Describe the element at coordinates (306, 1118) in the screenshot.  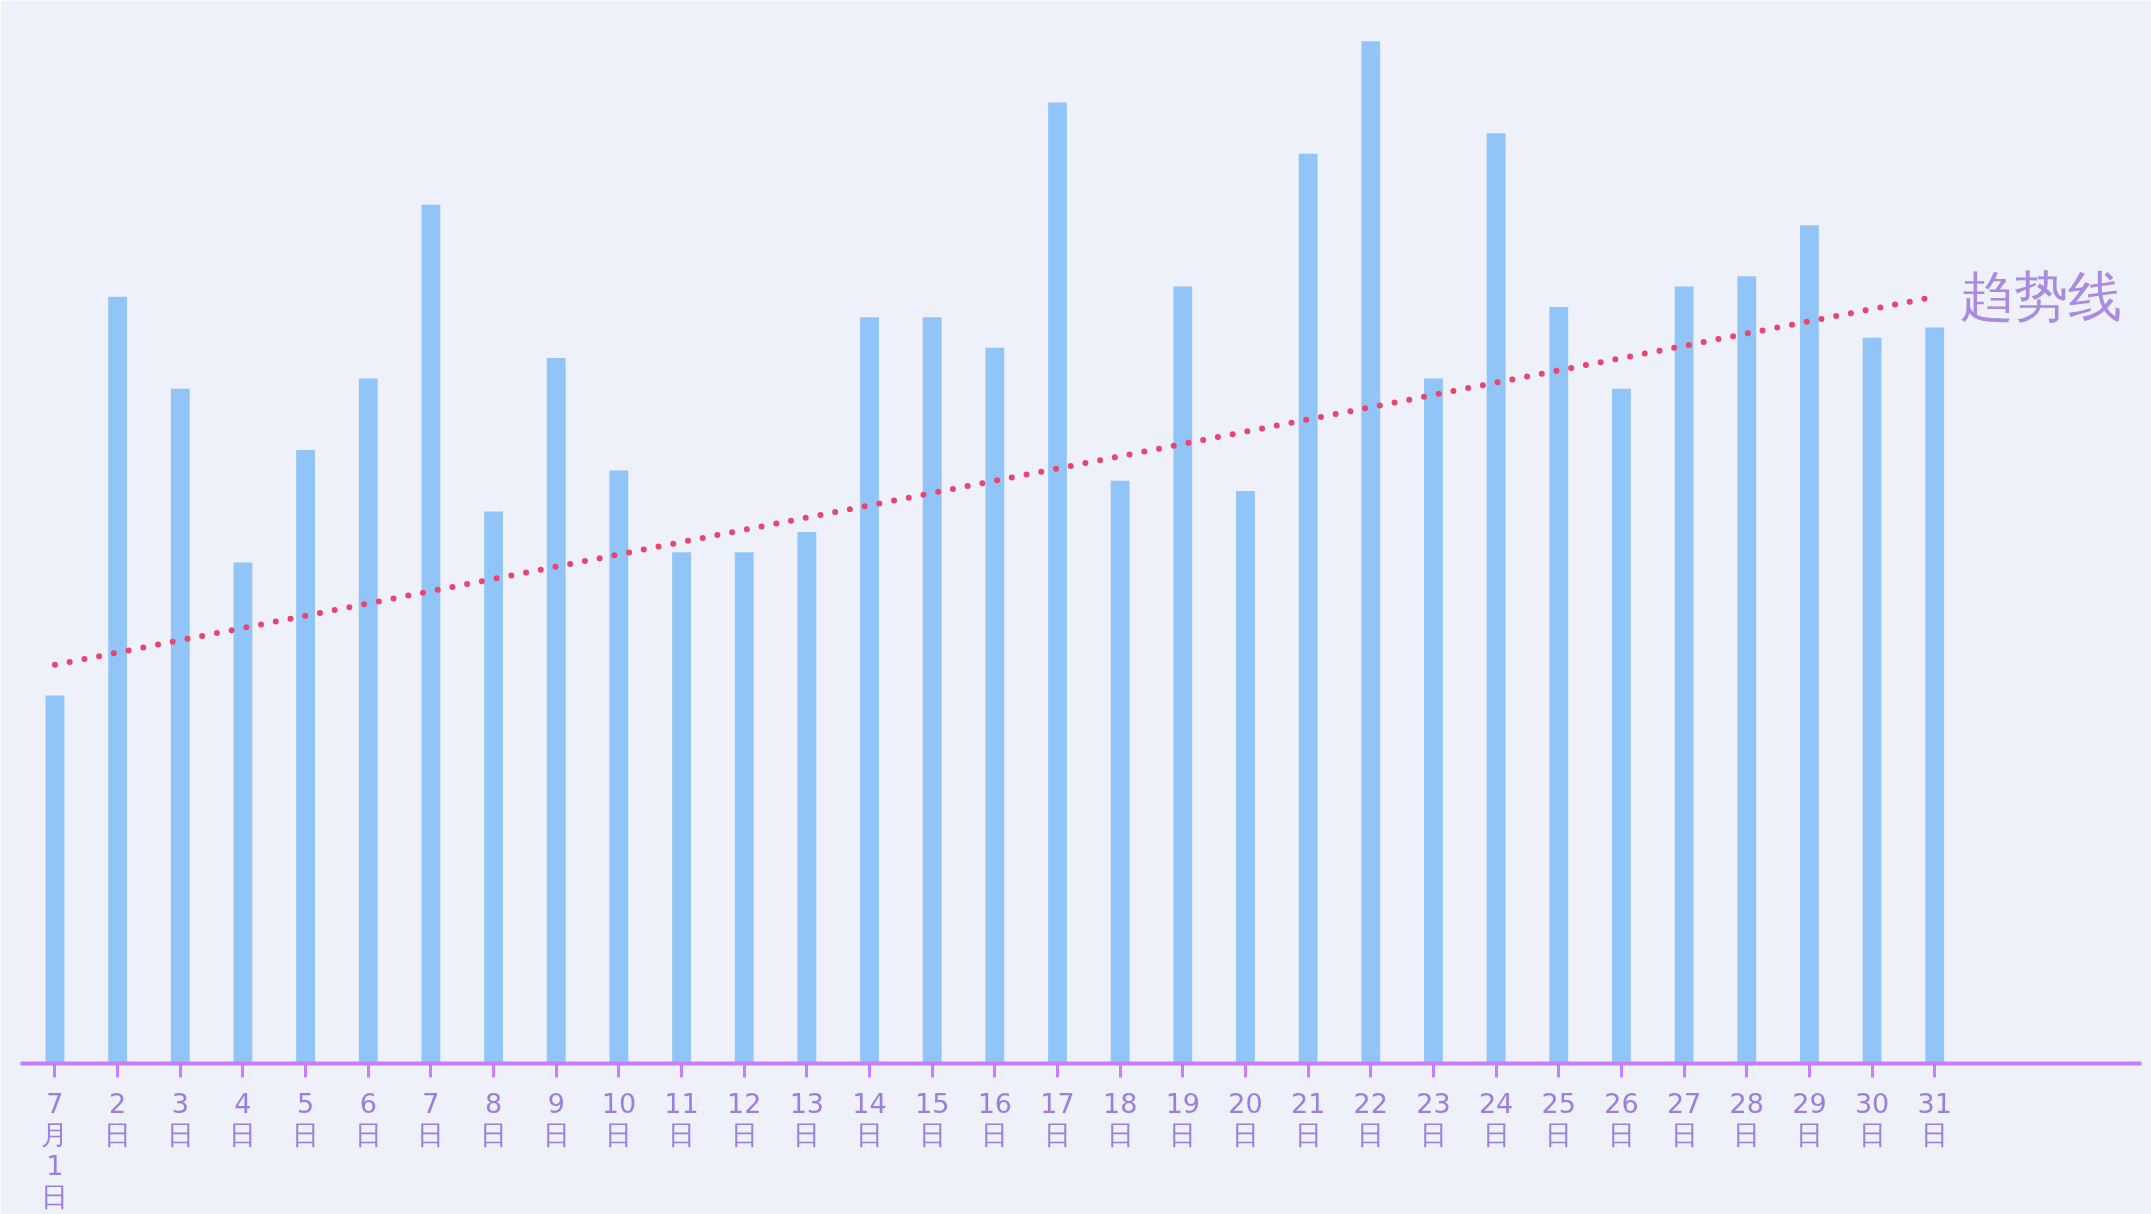
I see `x-tick-label: 5日` at that location.